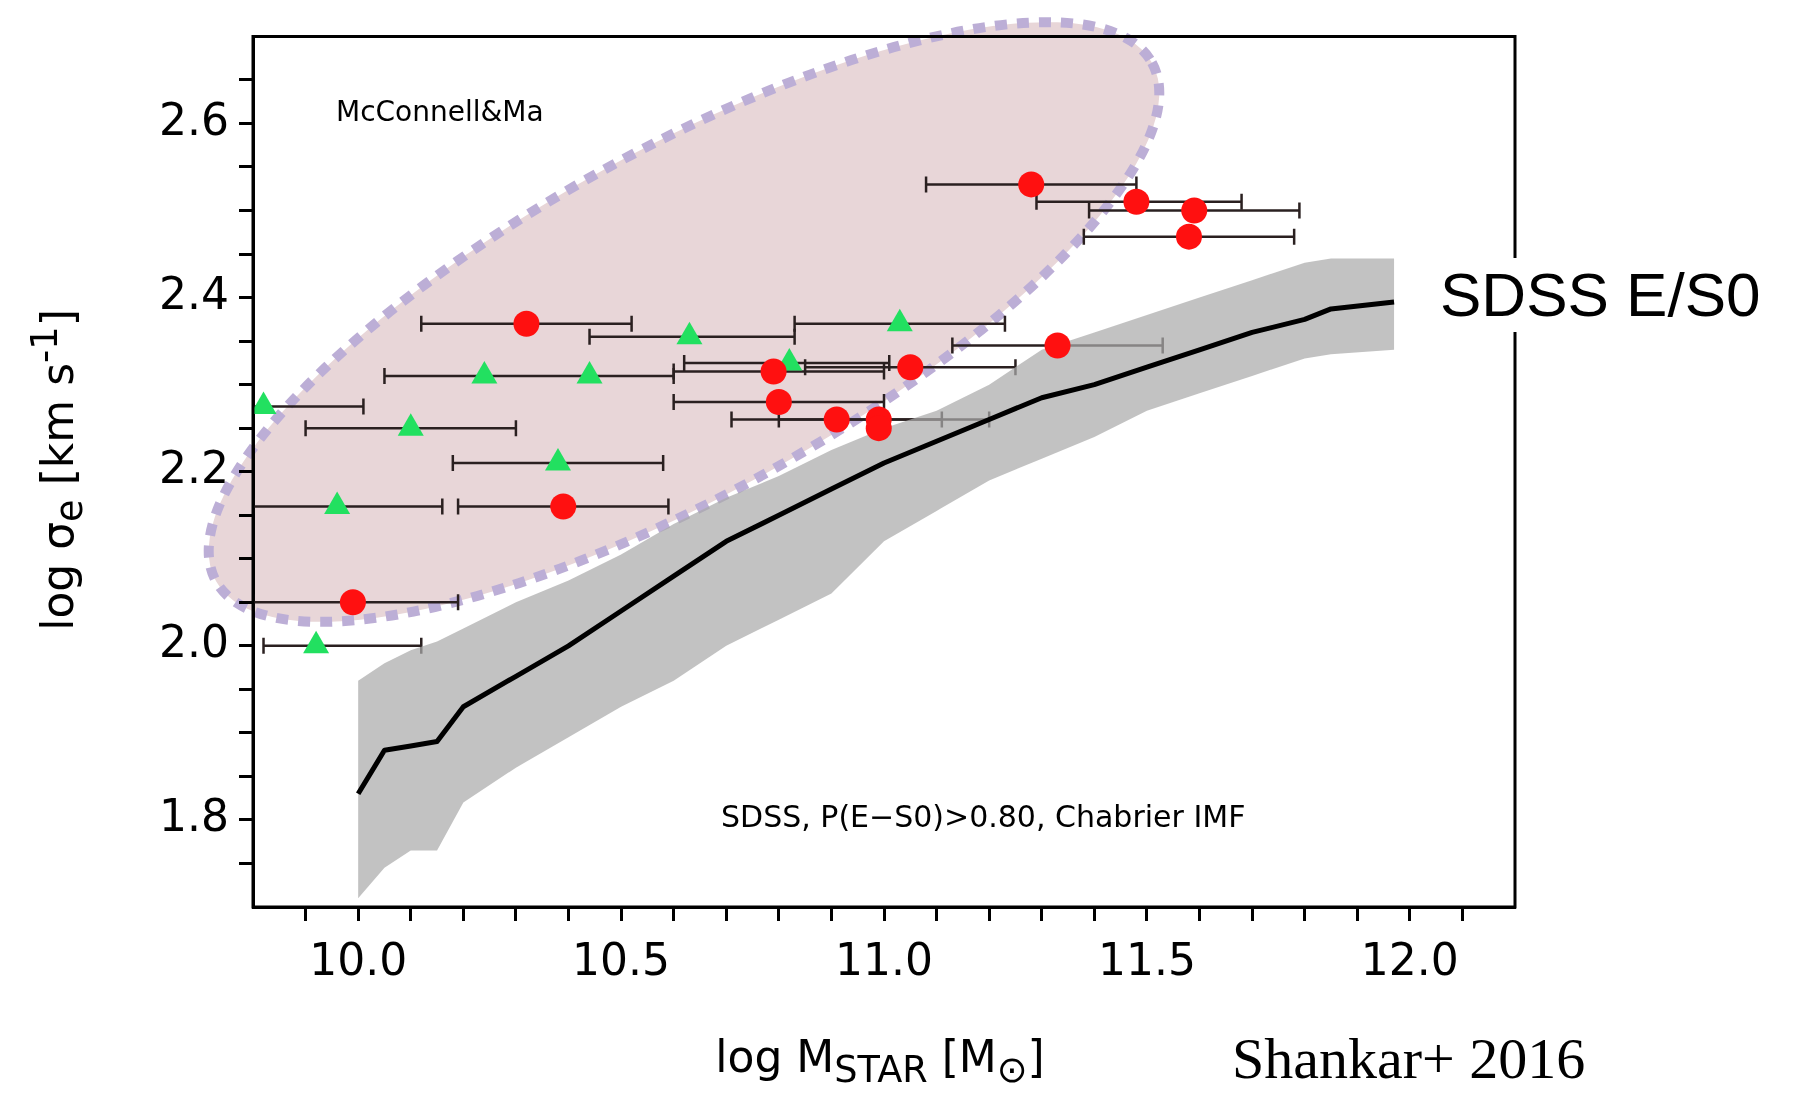 Image resolution: width=1817 pixels, height=1097 pixels. Describe the element at coordinates (880, 1061) in the screenshot. I see `x-axis-title: log M$_{STAR}$ [M$_{⊙}$]` at that location.